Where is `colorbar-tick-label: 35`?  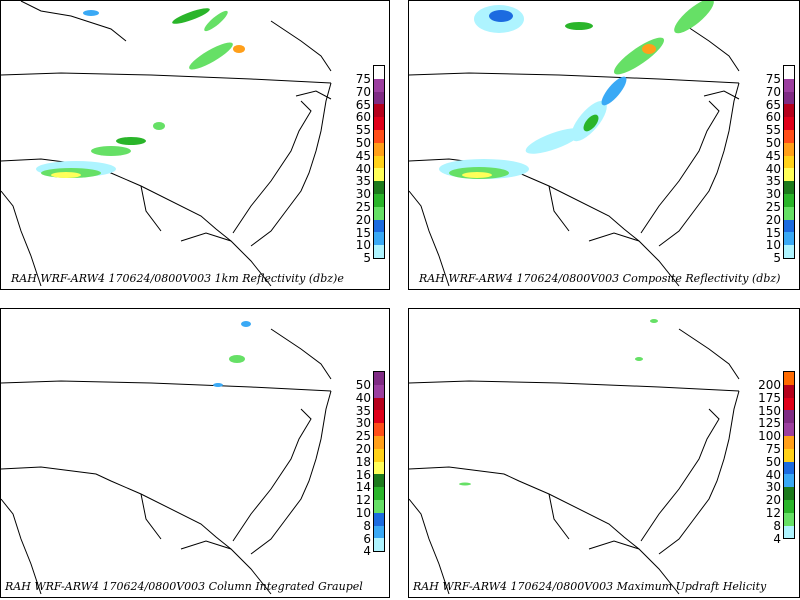
colorbar-tick-label: 35 is located at coordinates (363, 410).